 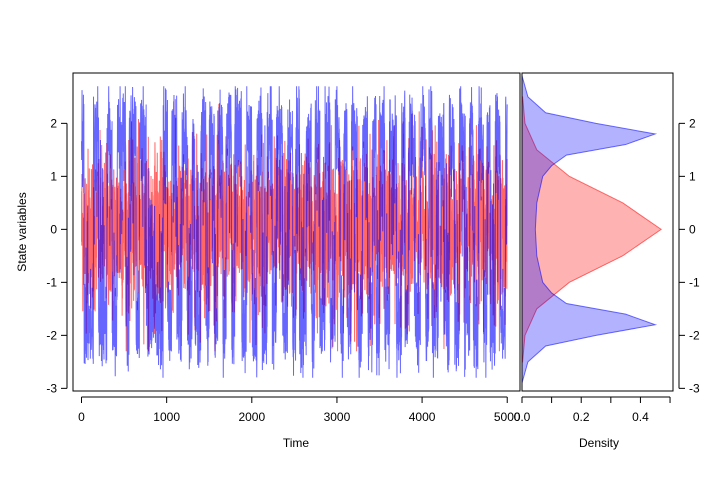 I want to click on density-x-tick-label: 0.4, so click(x=640, y=417).